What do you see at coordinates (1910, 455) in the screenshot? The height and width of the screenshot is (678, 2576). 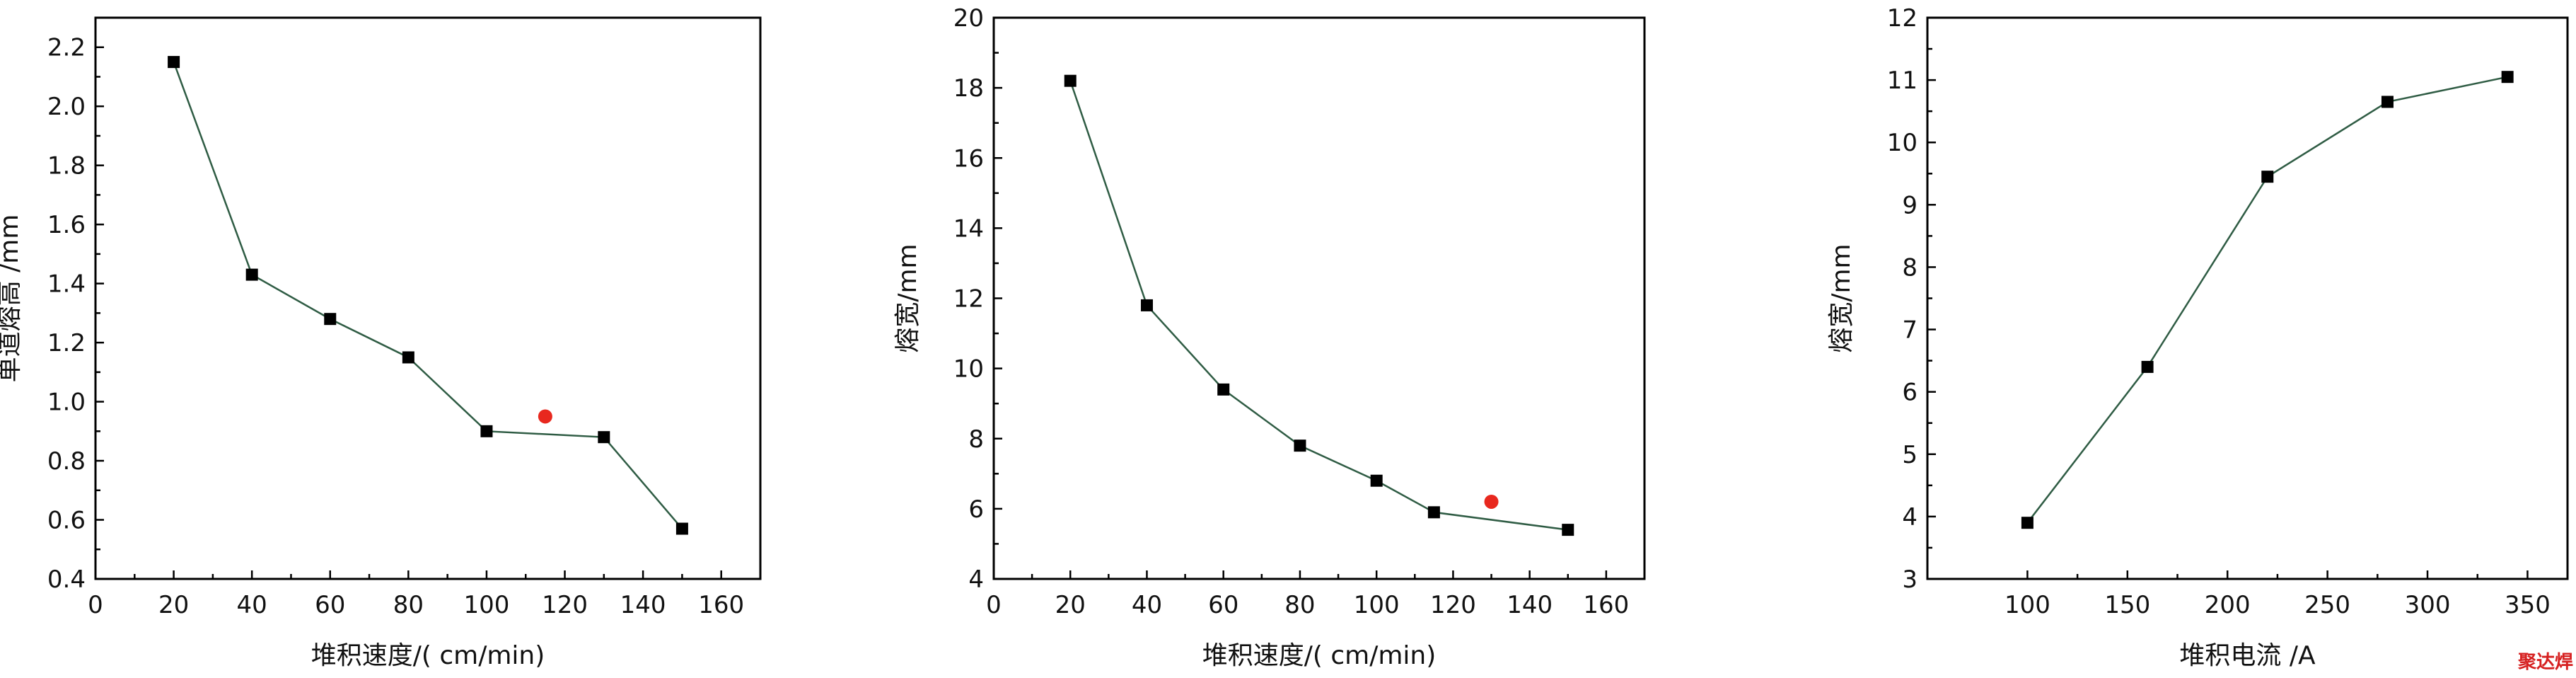 I see `y-tick-label: 5` at bounding box center [1910, 455].